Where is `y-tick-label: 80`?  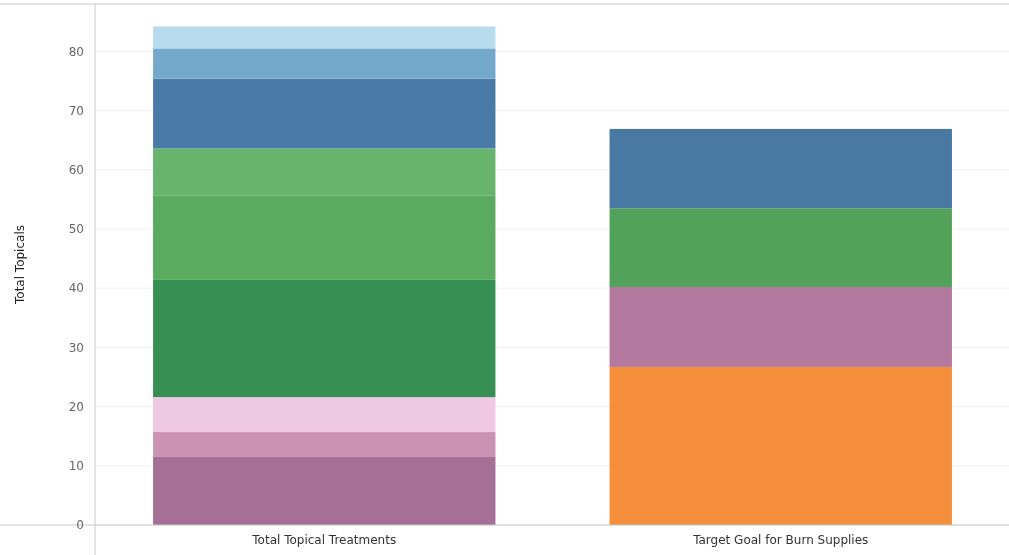
y-tick-label: 80 is located at coordinates (76, 51).